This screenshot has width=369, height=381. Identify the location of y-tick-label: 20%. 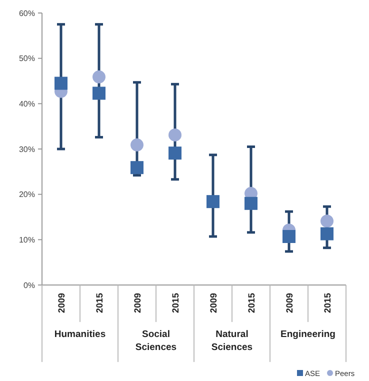
(26, 195).